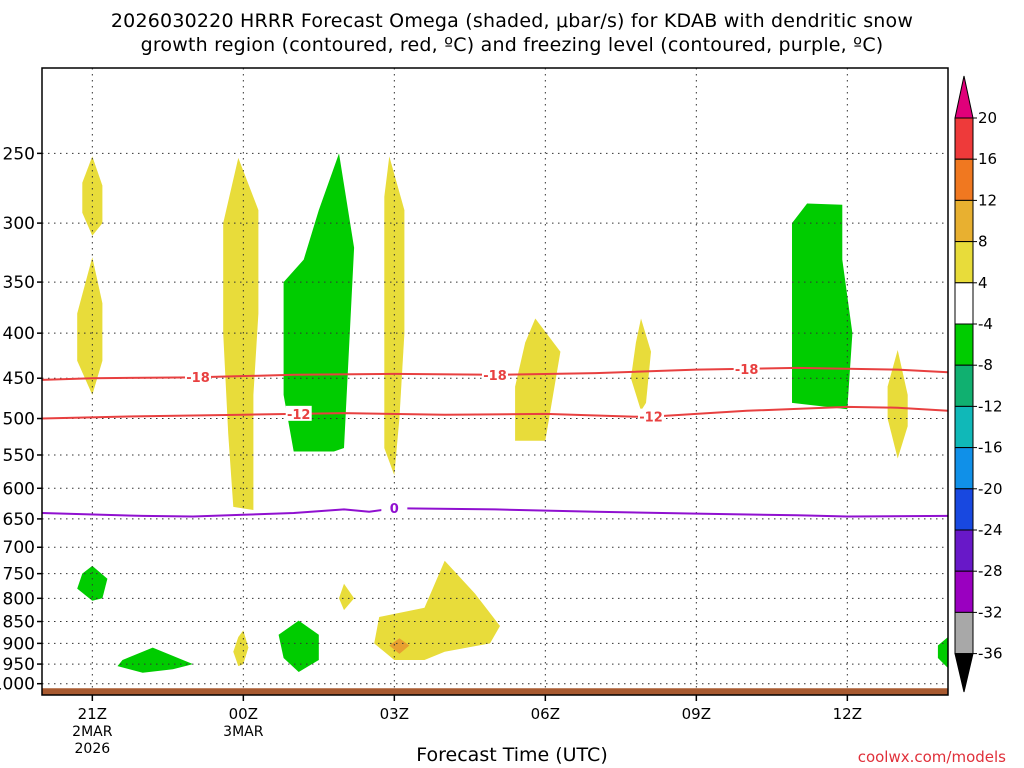 This screenshot has height=768, width=1024. What do you see at coordinates (983, 283) in the screenshot?
I see `colorbar-label-4: 4` at bounding box center [983, 283].